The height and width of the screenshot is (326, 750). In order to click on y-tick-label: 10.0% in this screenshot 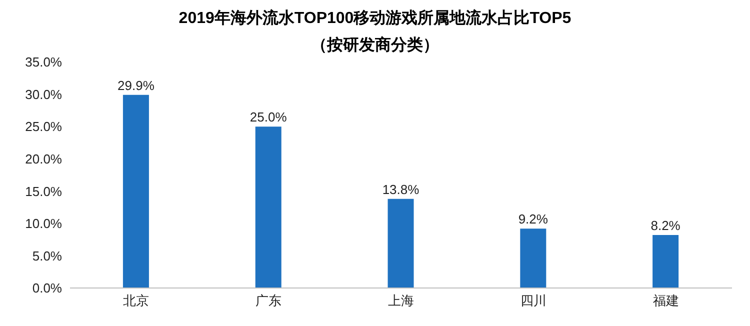, I will do `click(43, 224)`.